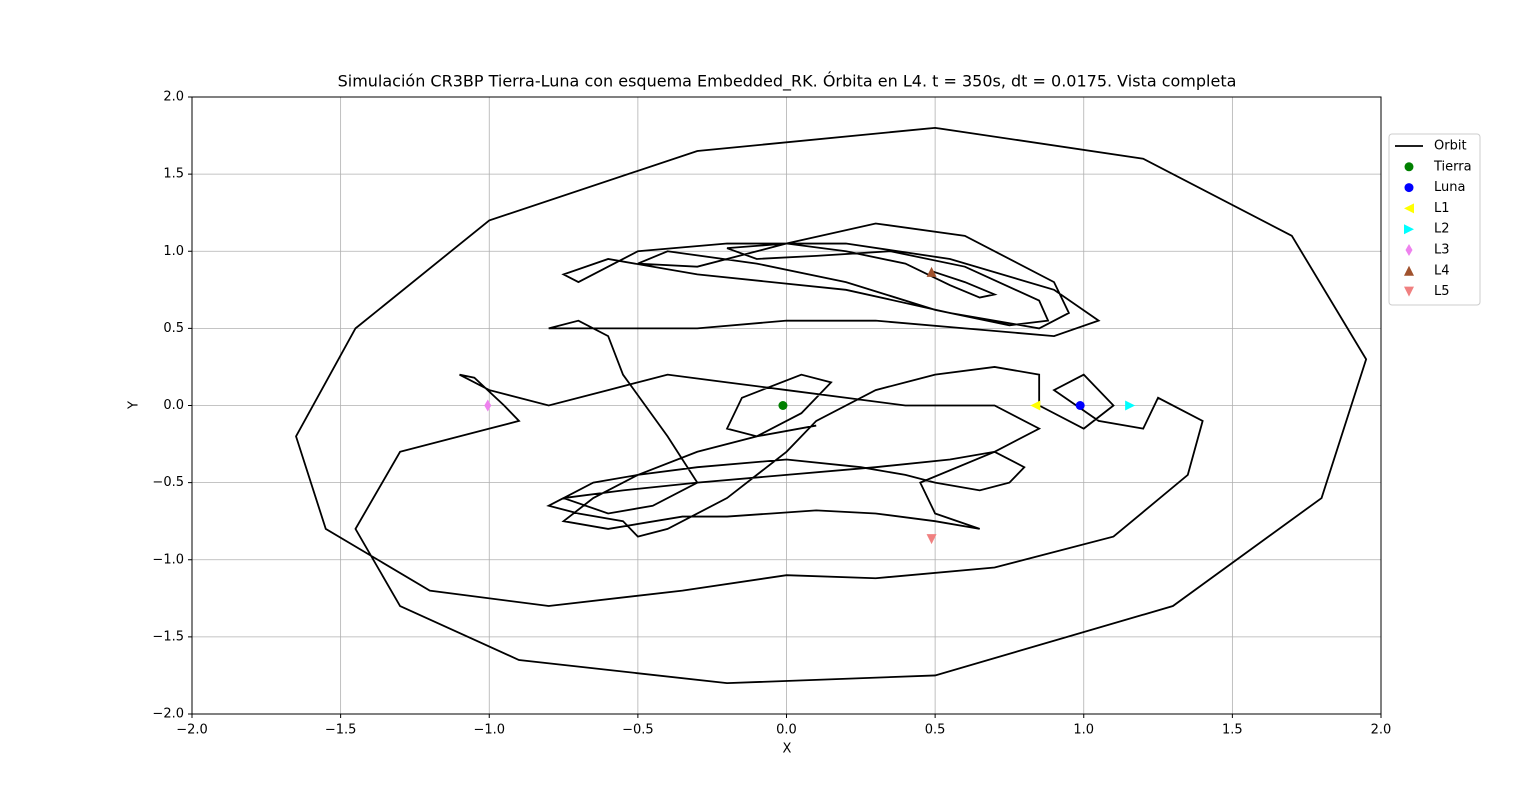 The image size is (1536, 806). Describe the element at coordinates (173, 97) in the screenshot. I see `y-tick-label: 2.0` at that location.